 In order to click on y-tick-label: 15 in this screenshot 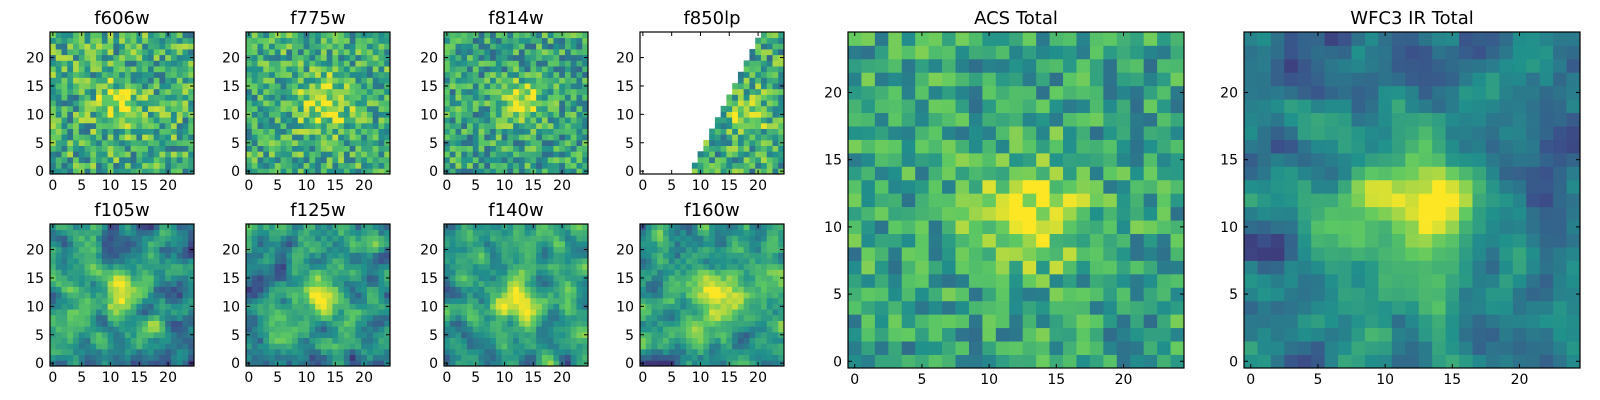, I will do `click(35, 279)`.